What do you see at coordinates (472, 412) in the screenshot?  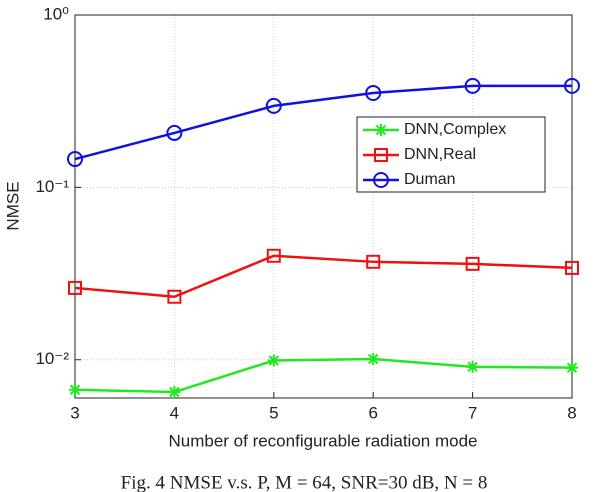 I see `x-tick-label: 7` at bounding box center [472, 412].